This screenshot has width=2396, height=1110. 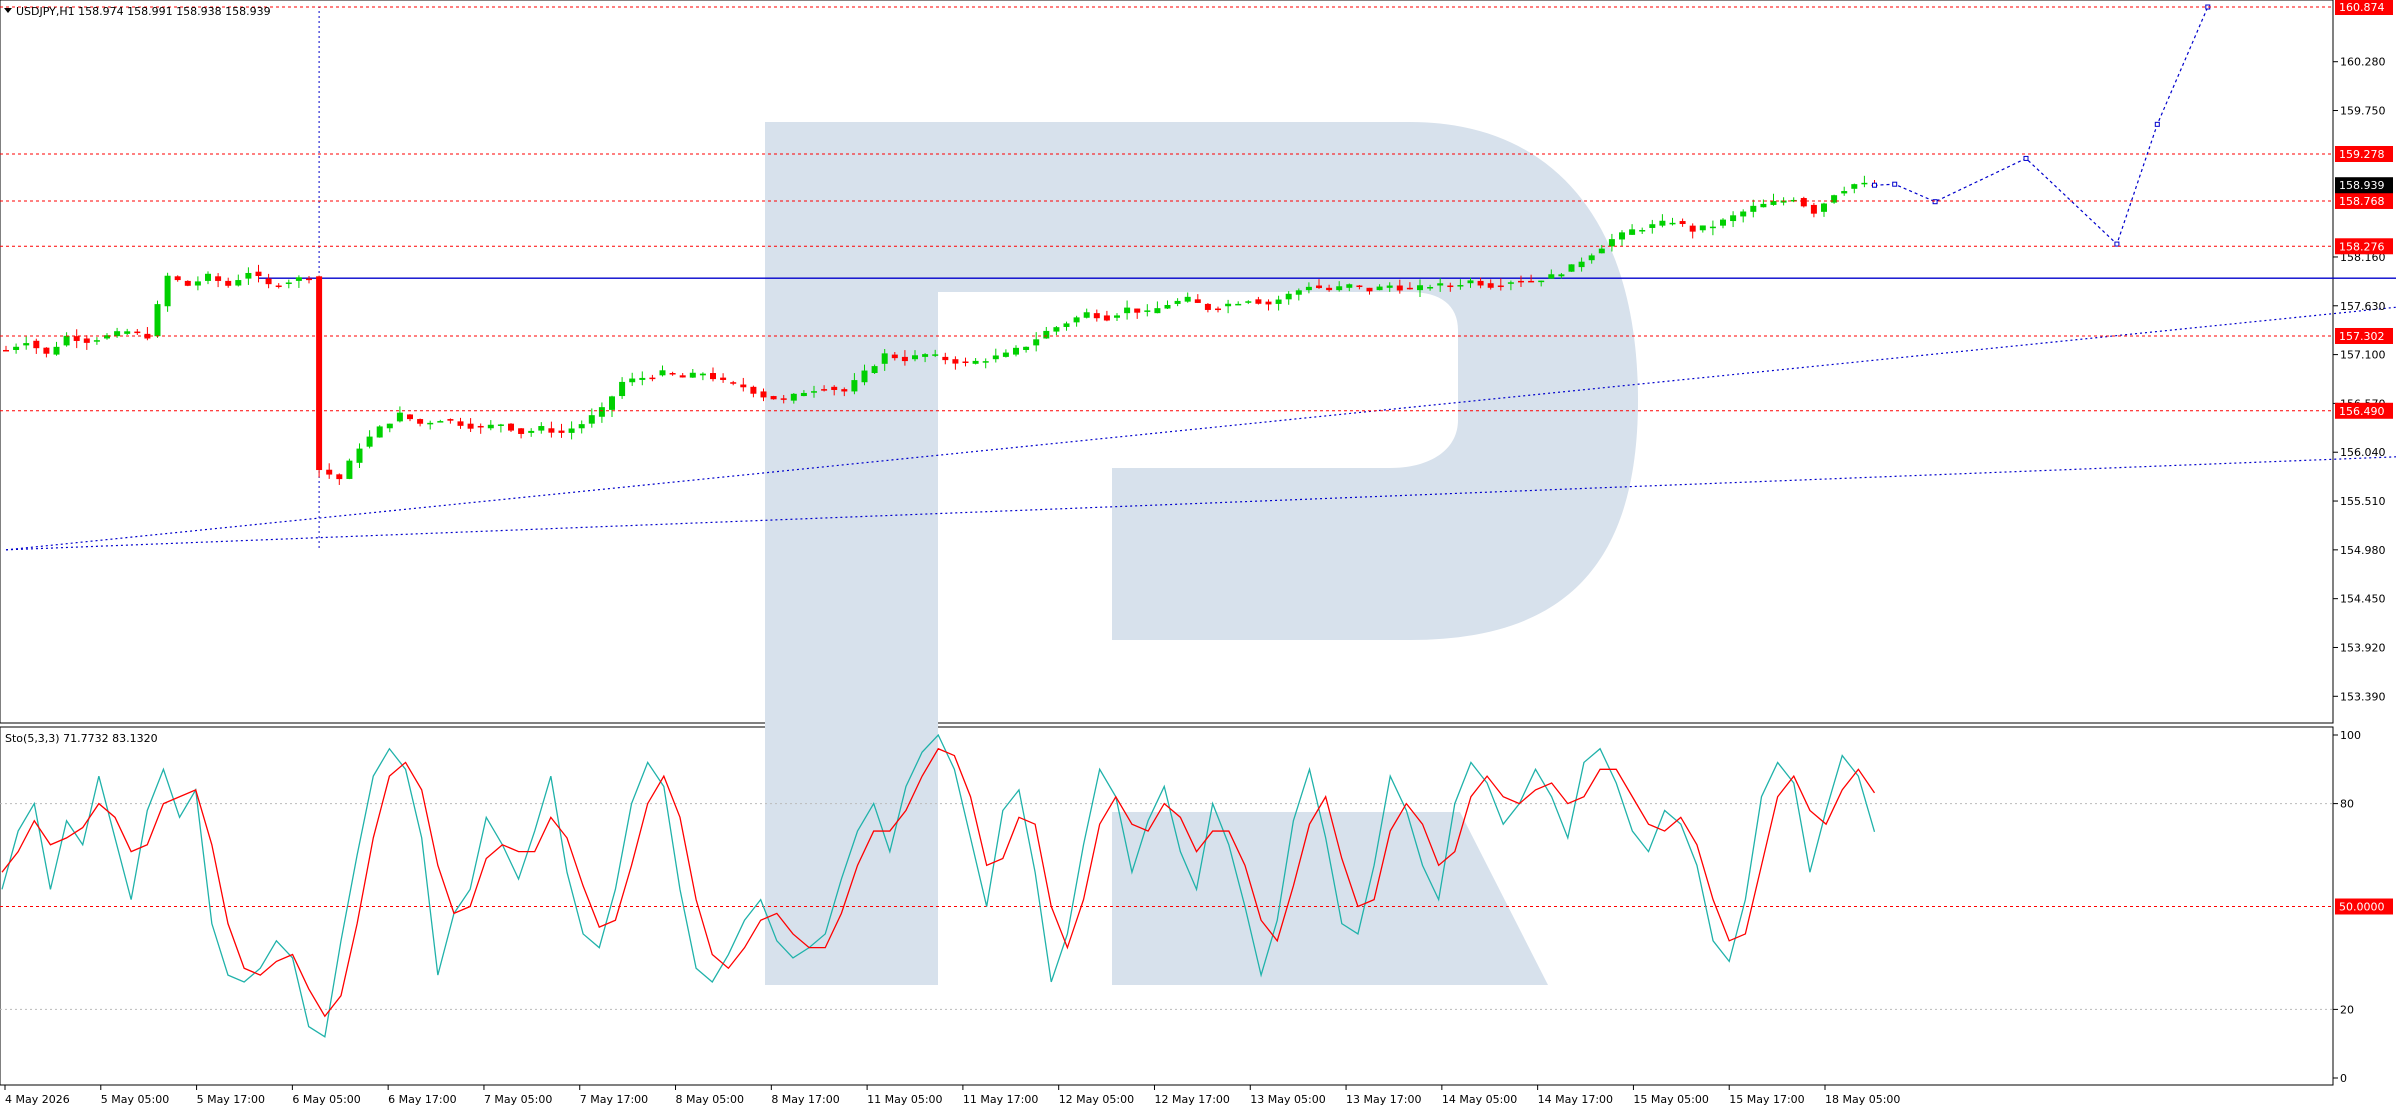 What do you see at coordinates (518, 1099) in the screenshot?
I see `x-tick-label: 7 May 05:00` at bounding box center [518, 1099].